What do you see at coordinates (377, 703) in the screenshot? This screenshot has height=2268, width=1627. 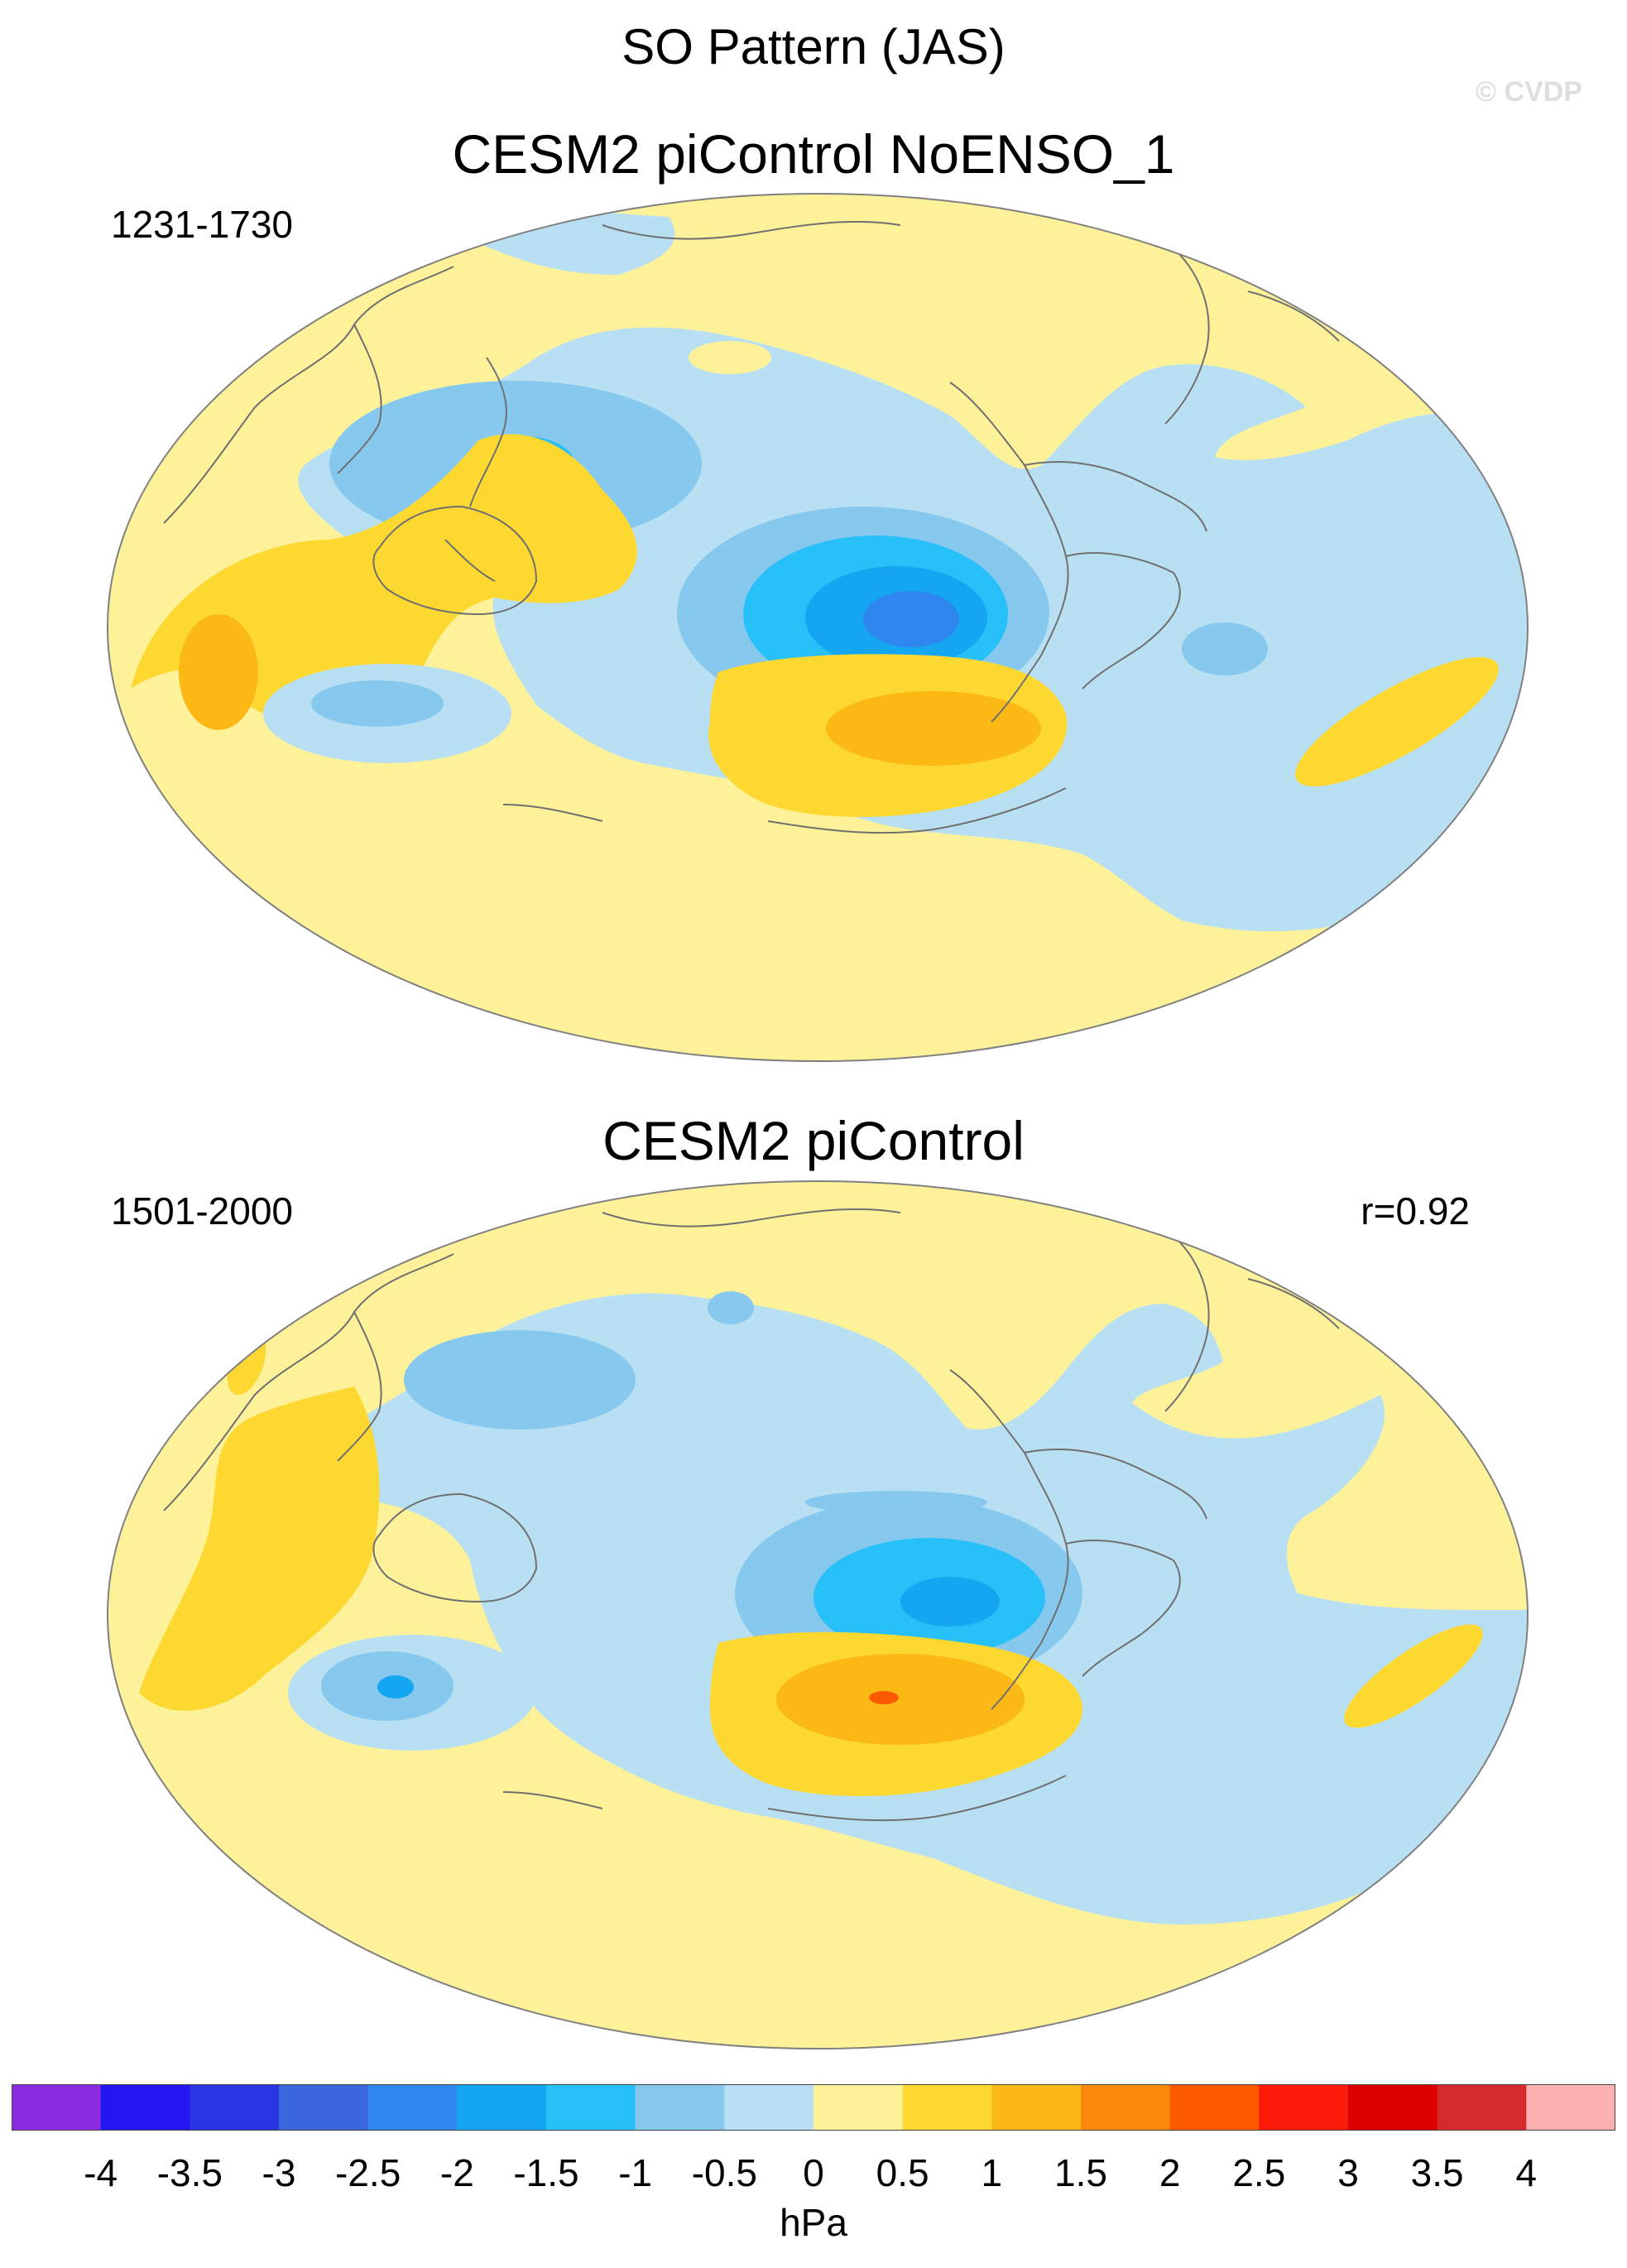 I see `panel-1-south-indian-low-core` at bounding box center [377, 703].